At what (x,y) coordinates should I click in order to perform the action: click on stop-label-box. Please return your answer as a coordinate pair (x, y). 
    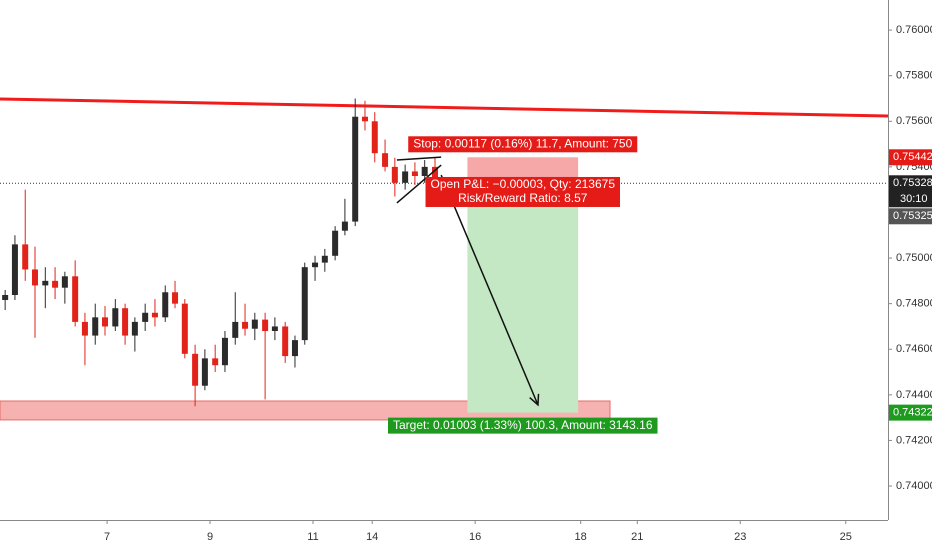
    Looking at the image, I should click on (523, 144).